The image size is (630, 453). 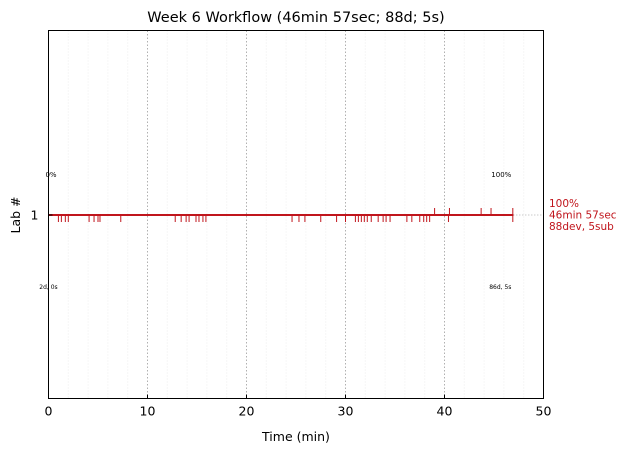 I want to click on y-tick-label: 1, so click(x=35, y=215).